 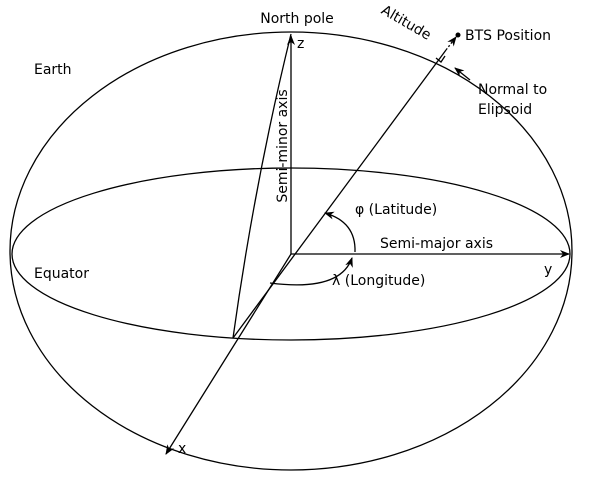 What do you see at coordinates (462, 74) in the screenshot?
I see `normal-pointer` at bounding box center [462, 74].